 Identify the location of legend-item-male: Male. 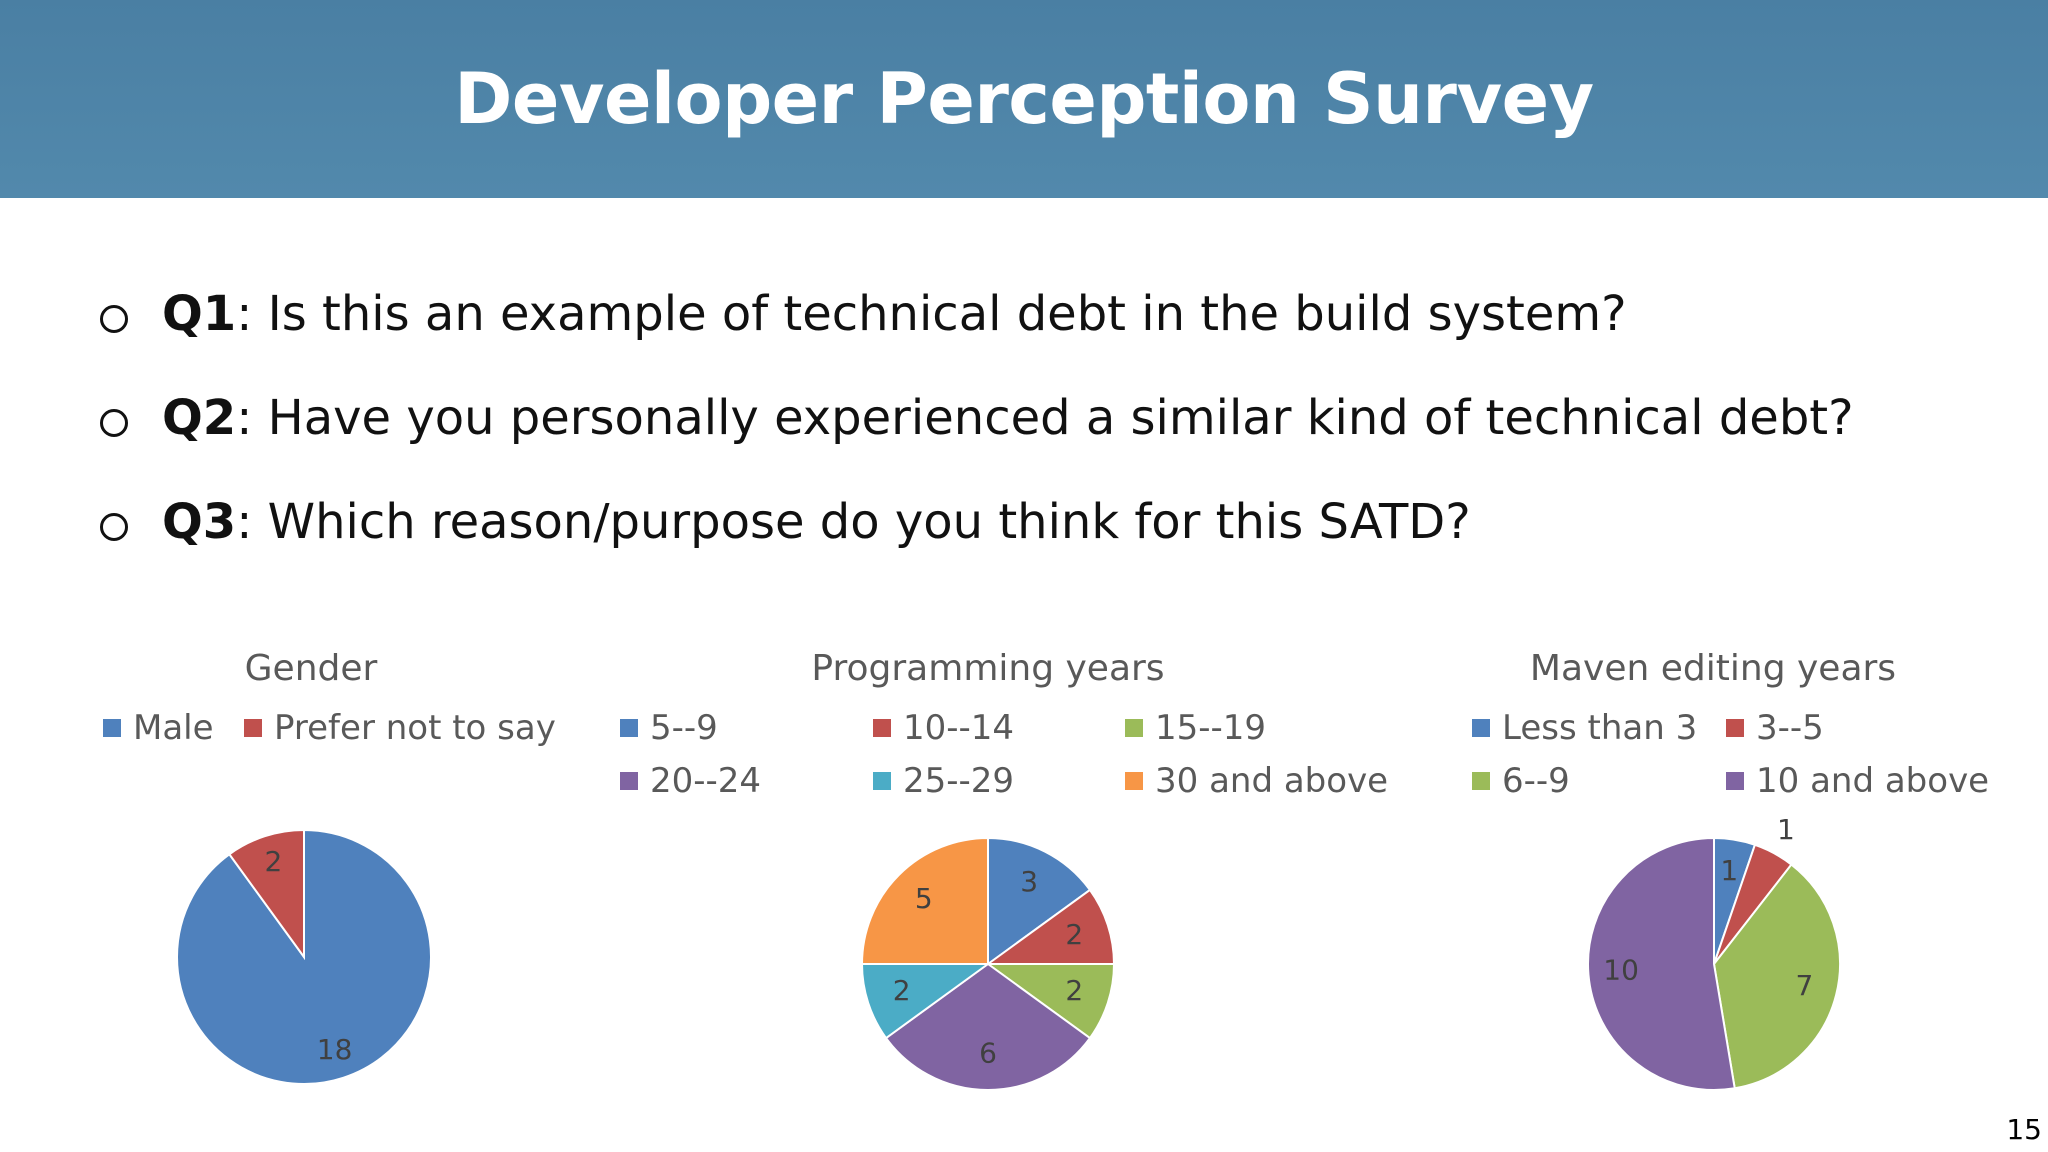
(158, 728).